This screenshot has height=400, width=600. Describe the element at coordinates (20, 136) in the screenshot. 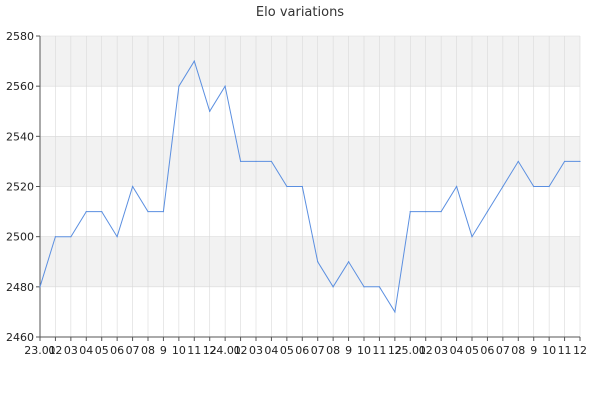

I see `y-tick-label: 2540` at that location.